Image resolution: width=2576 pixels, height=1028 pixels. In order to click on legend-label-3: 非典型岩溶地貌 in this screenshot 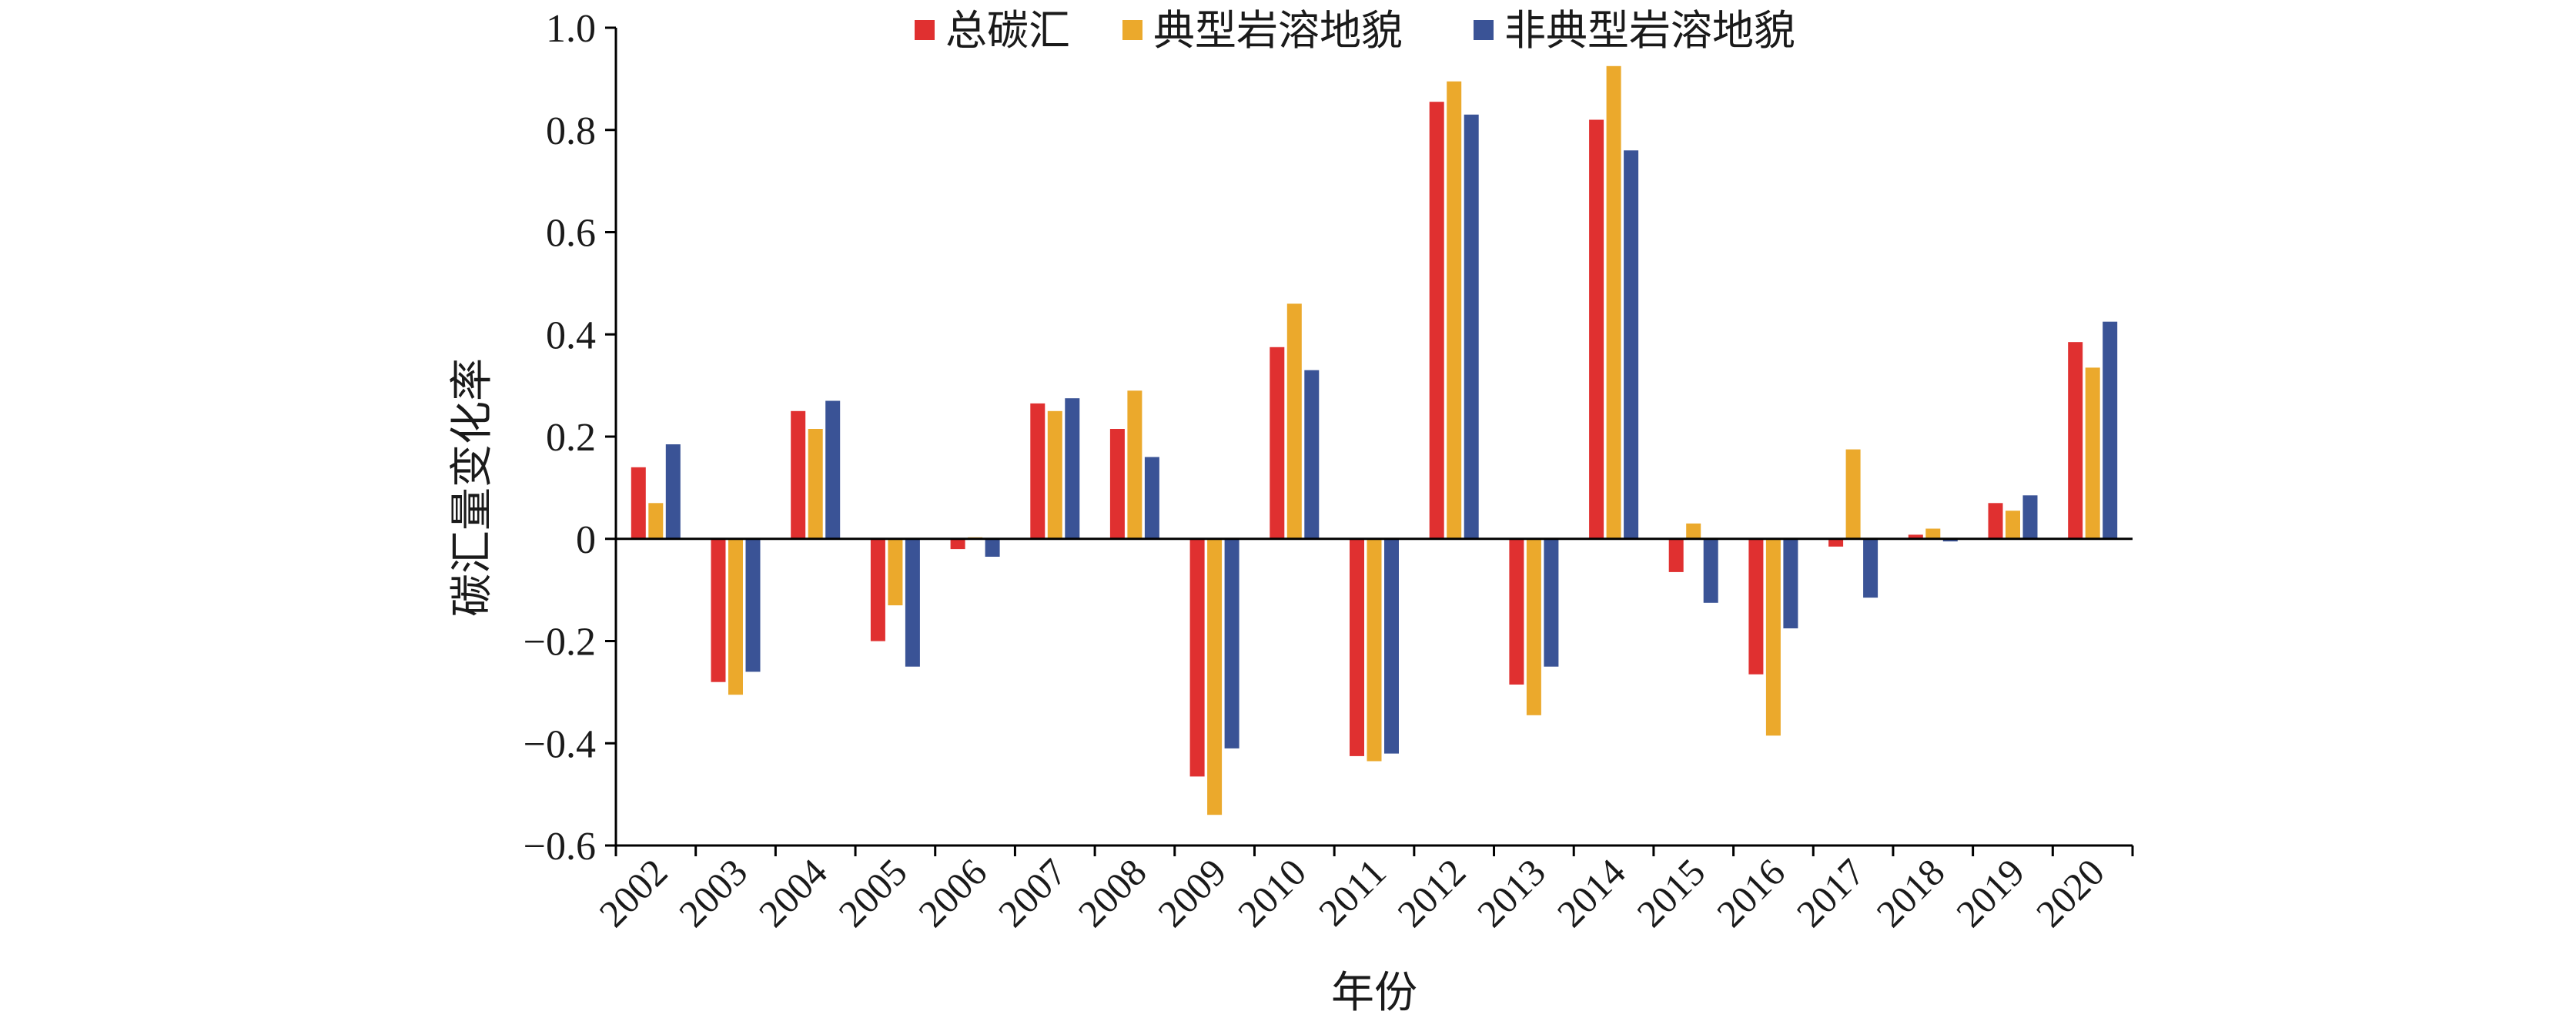, I will do `click(1650, 31)`.